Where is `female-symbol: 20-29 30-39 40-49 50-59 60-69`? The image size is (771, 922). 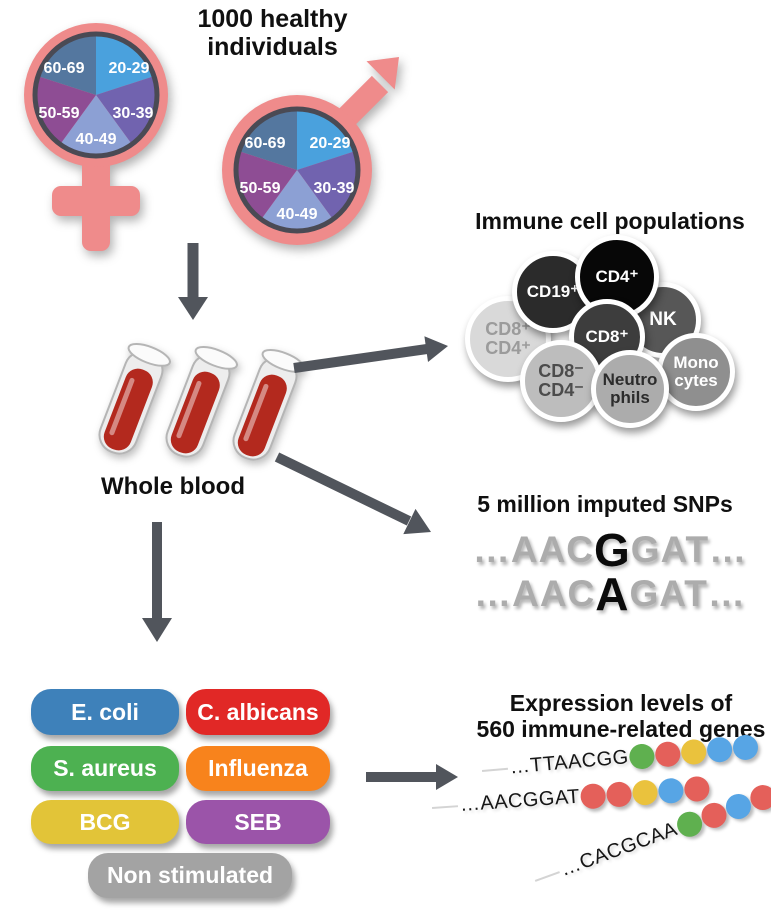
female-symbol: 20-29 30-39 40-49 50-59 60-69 is located at coordinates (96, 137).